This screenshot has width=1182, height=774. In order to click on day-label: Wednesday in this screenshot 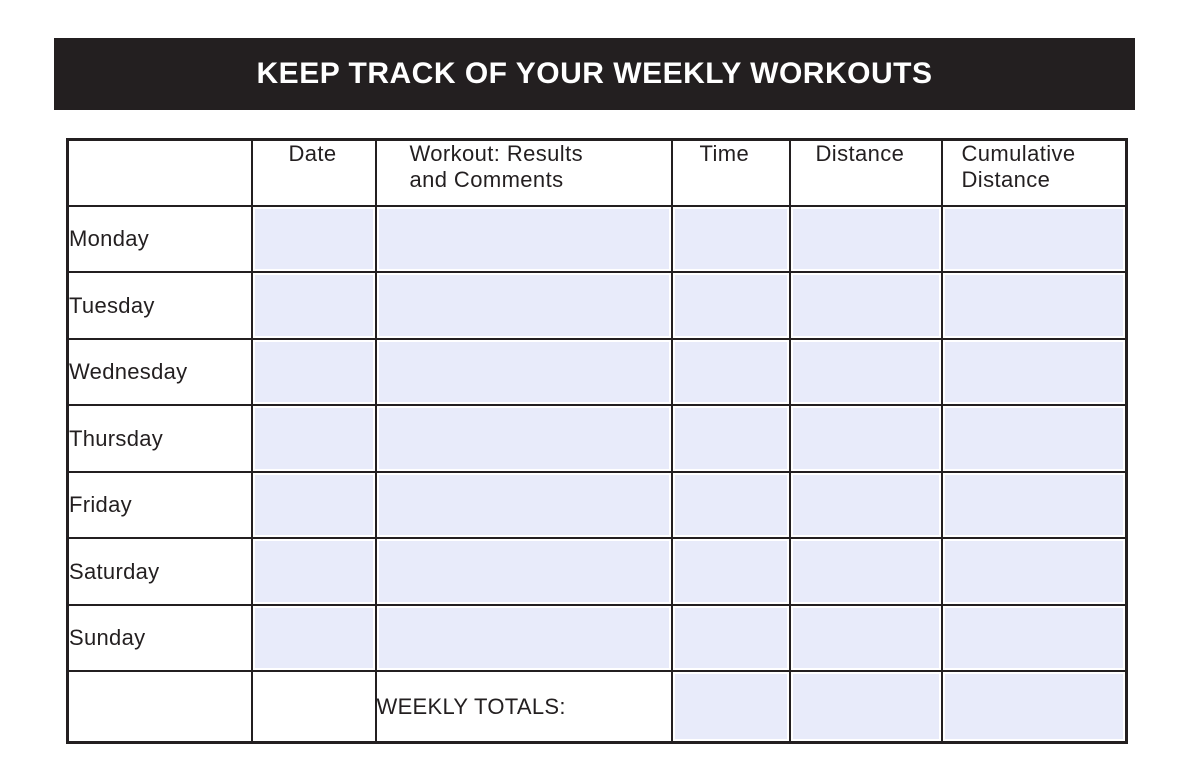, I will do `click(159, 372)`.